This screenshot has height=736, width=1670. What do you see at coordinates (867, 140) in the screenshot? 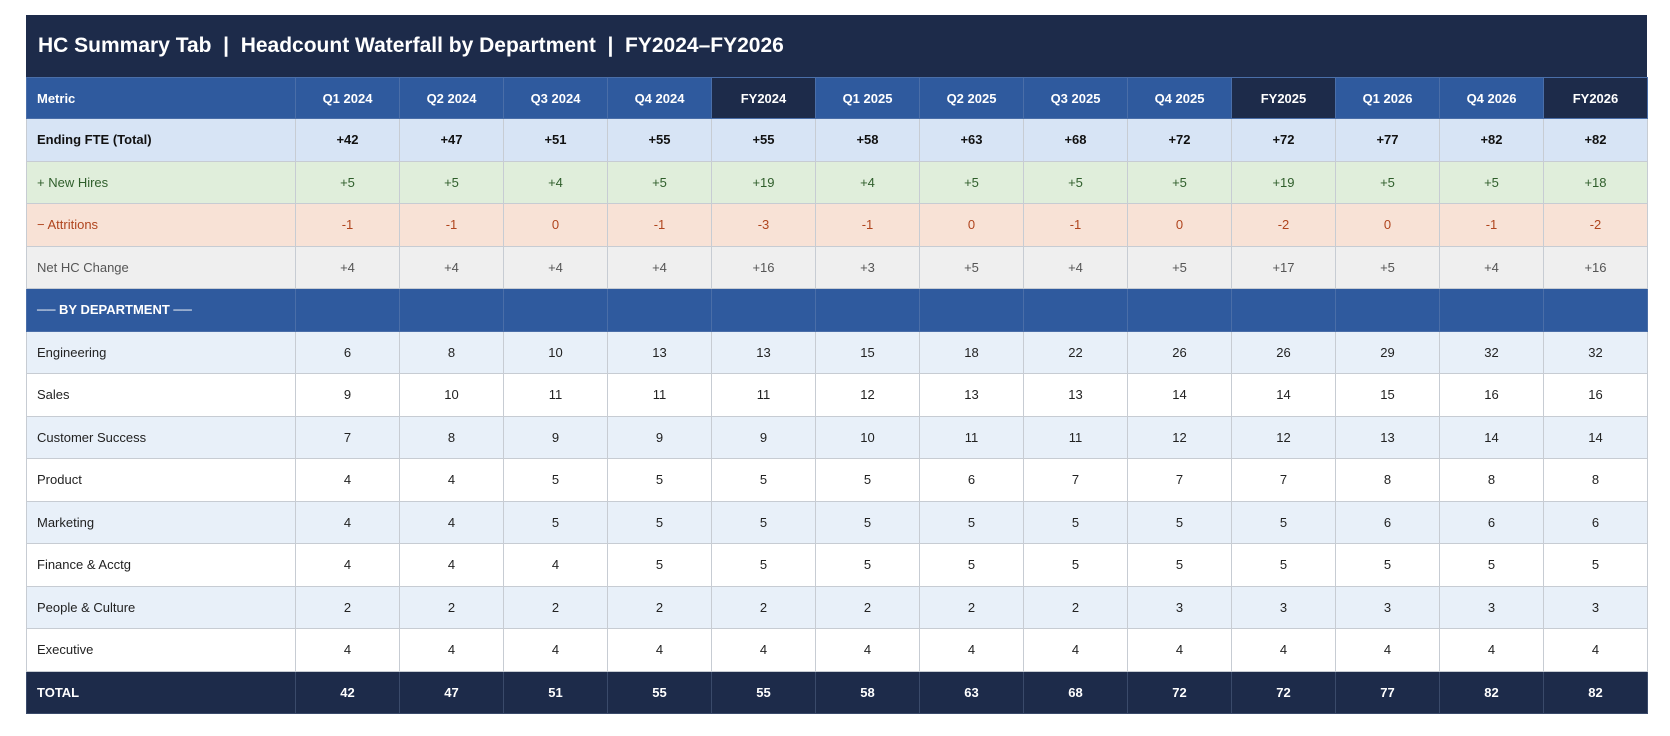
I see `value-cell: +58` at bounding box center [867, 140].